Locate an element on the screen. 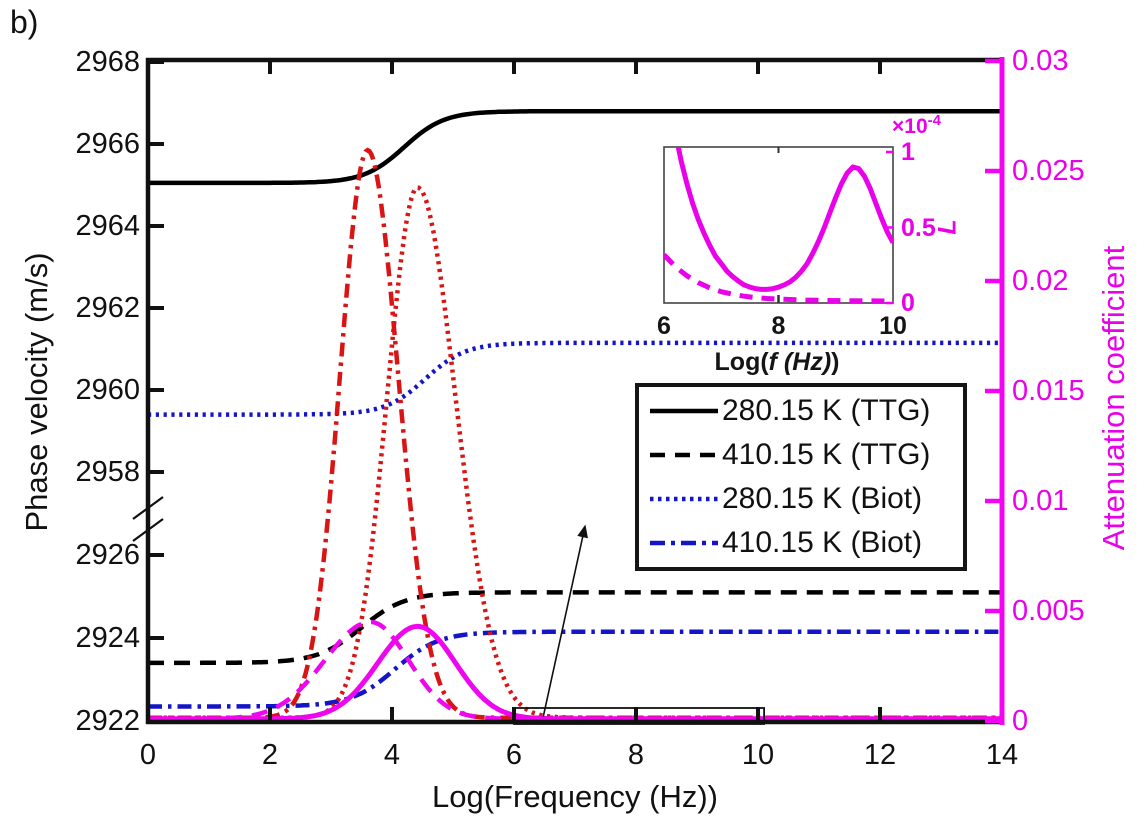 This screenshot has height=818, width=1145. legend-label: 410.15 K (Biot) is located at coordinates (822, 542).